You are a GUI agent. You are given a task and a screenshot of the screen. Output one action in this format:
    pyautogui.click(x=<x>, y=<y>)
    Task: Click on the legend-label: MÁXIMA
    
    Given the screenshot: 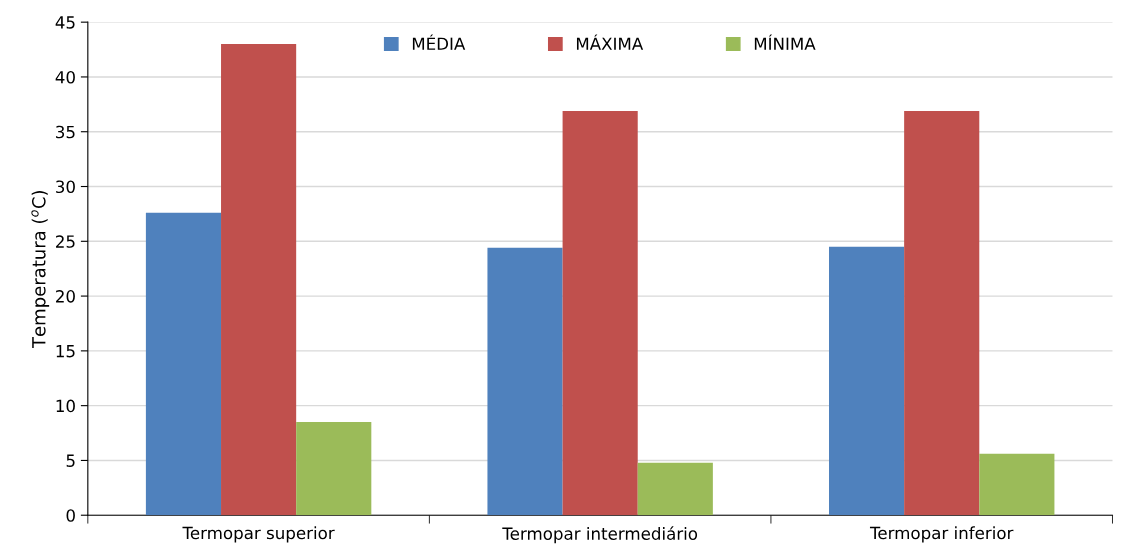 What is the action you would take?
    pyautogui.click(x=610, y=42)
    